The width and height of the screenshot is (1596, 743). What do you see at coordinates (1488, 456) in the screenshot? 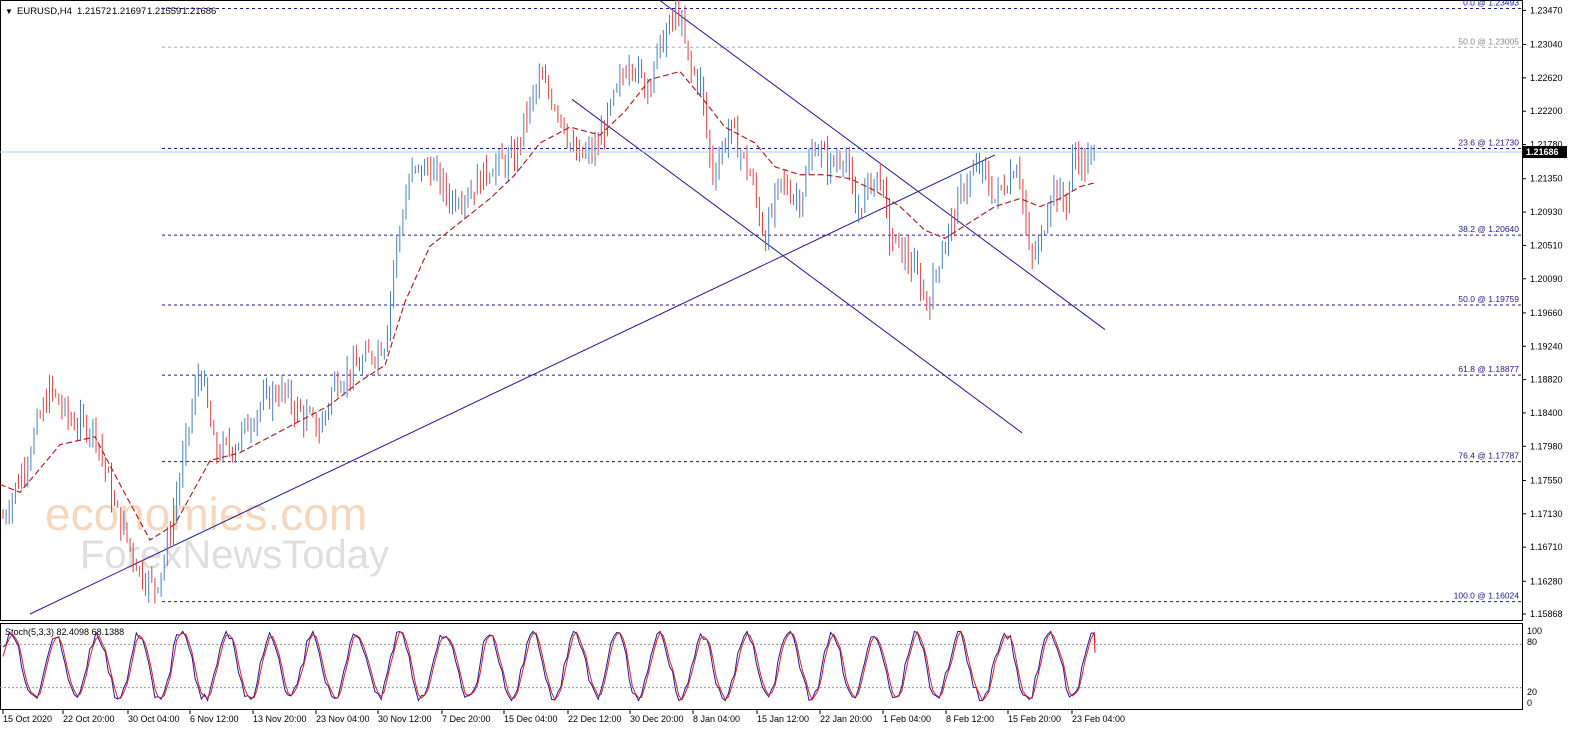
I see `fib-label-6: 76.4 @ 1.17787` at bounding box center [1488, 456].